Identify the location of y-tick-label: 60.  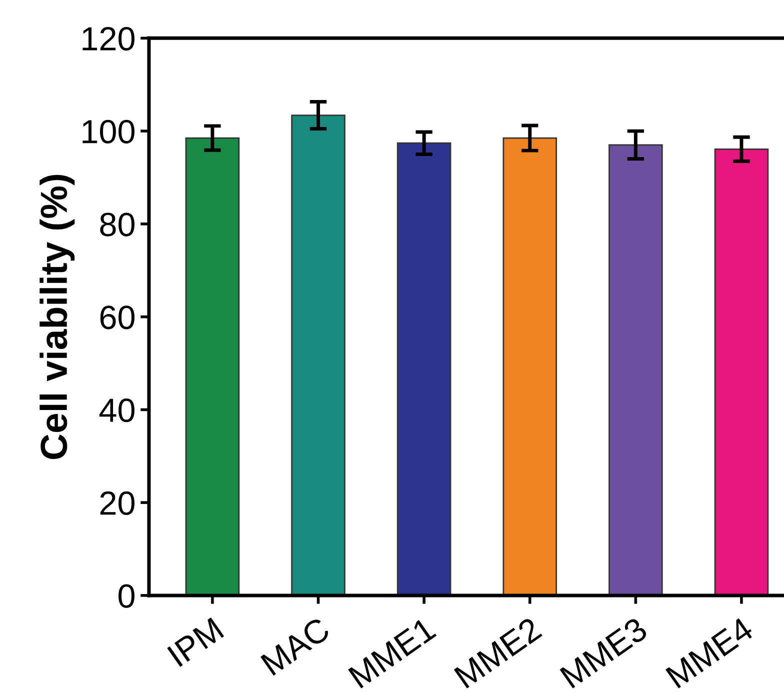
(117, 318).